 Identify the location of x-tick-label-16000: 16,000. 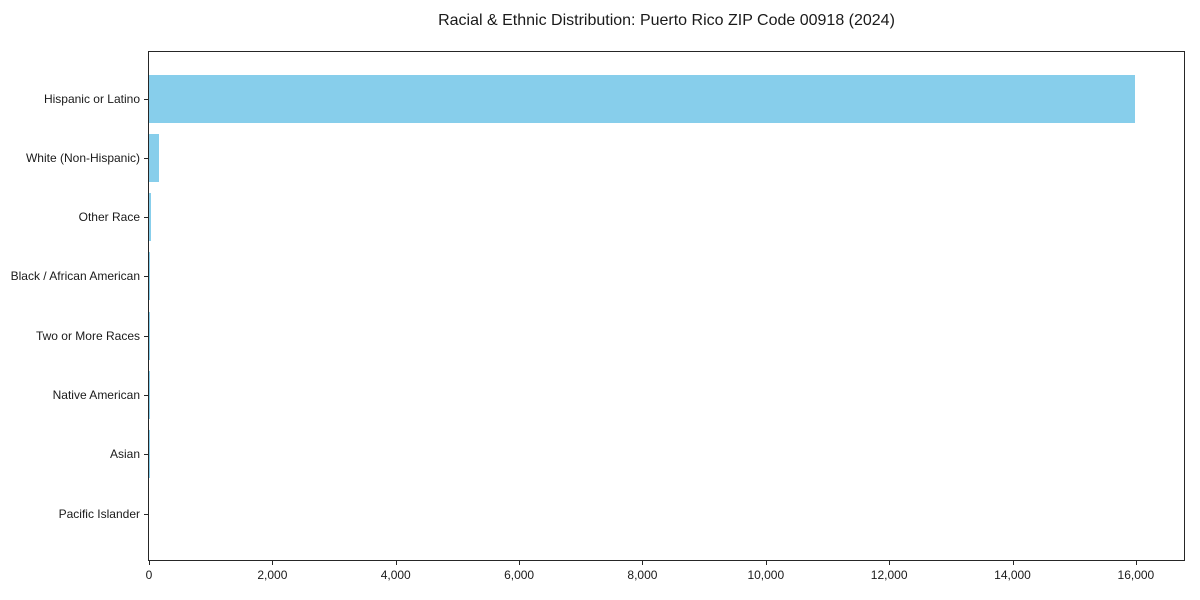
(1136, 575).